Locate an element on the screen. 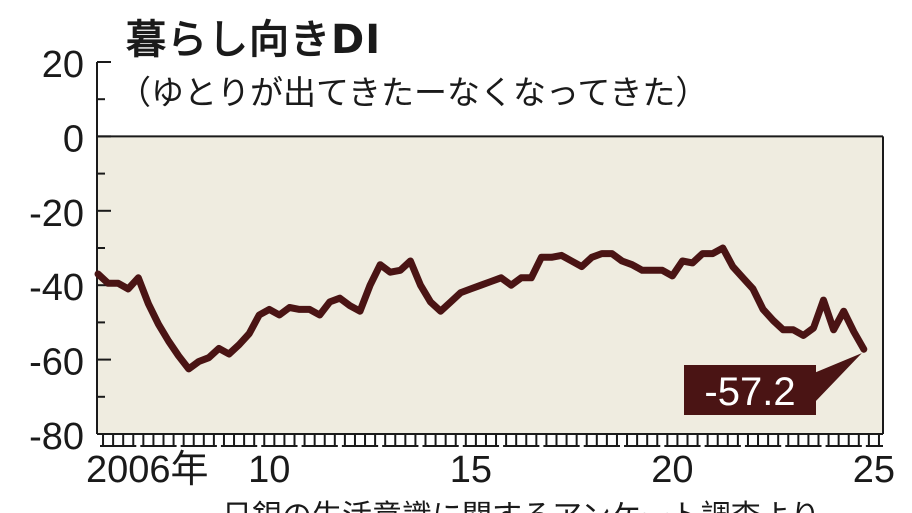 The width and height of the screenshot is (912, 513). x-tick-label: 20 is located at coordinates (672, 470).